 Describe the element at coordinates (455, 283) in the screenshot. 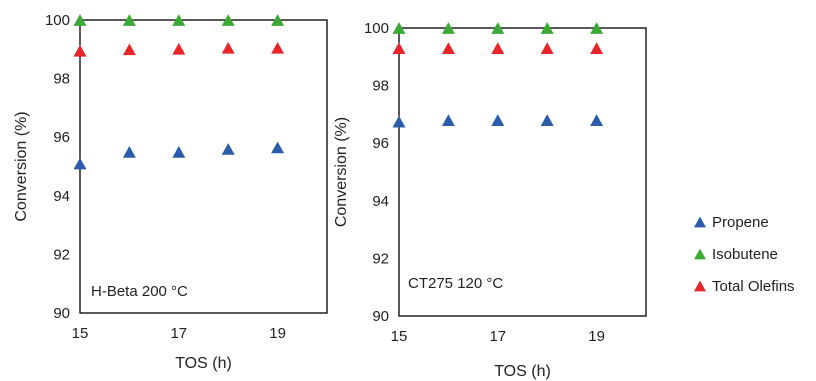

I see `condition-annotation: CT275 120 °C` at that location.